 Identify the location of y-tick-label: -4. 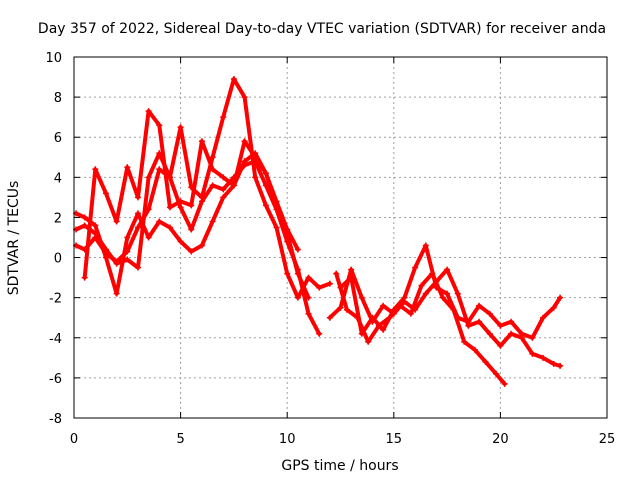
(55, 339).